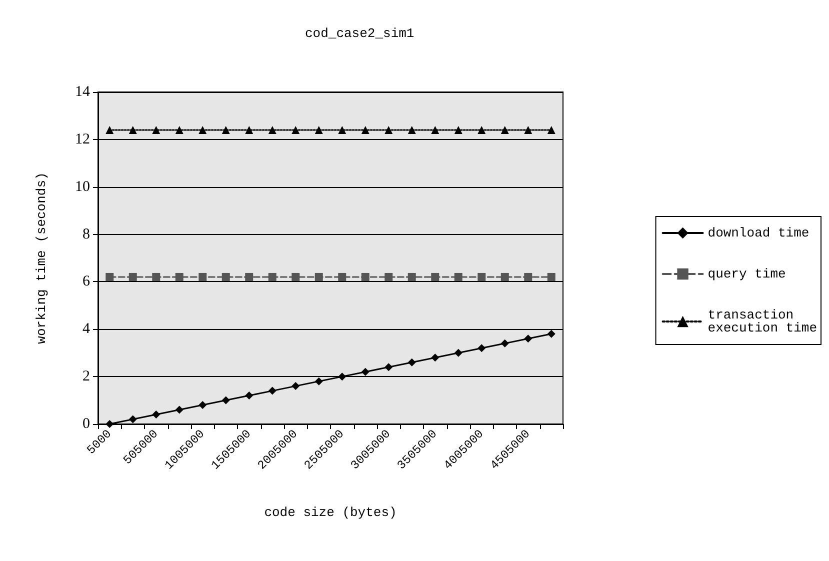  What do you see at coordinates (86, 234) in the screenshot?
I see `y-tick-label: 8` at bounding box center [86, 234].